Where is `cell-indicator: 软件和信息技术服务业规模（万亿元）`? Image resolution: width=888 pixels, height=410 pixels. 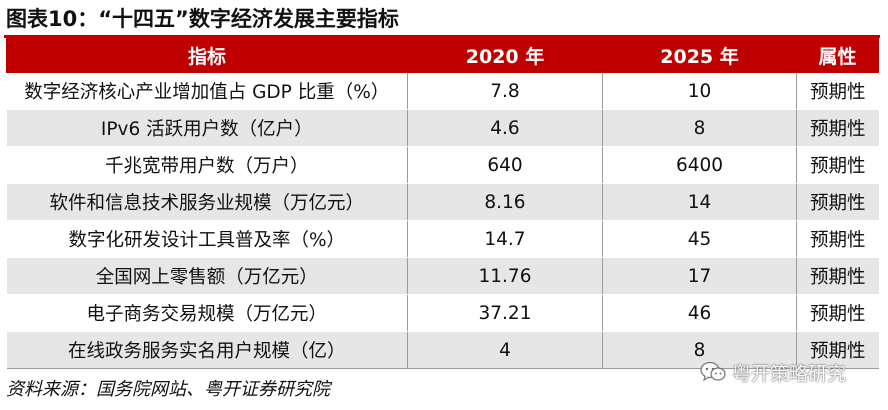
cell-indicator: 软件和信息技术服务业规模（万亿元） is located at coordinates (207, 202).